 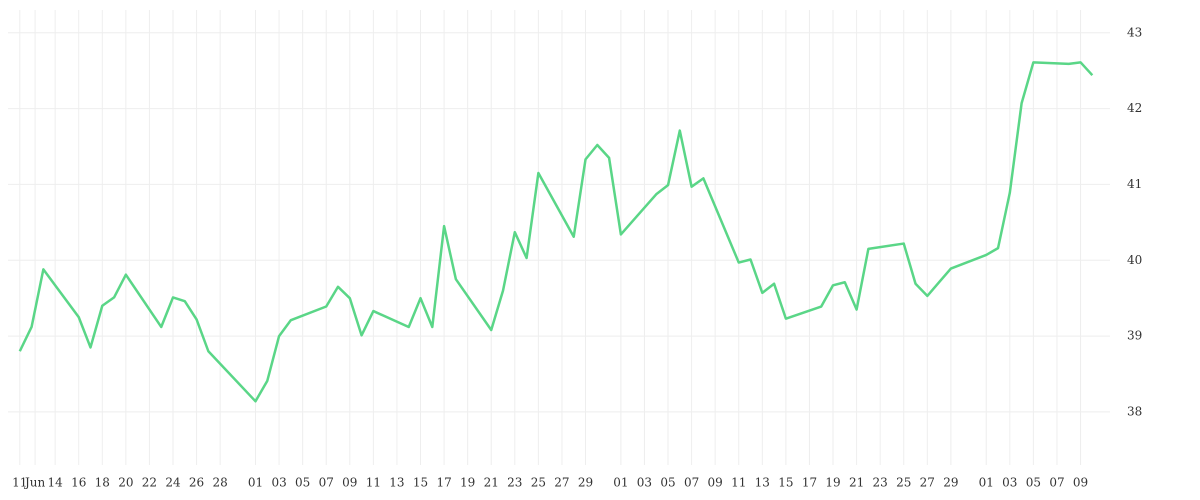 What do you see at coordinates (1134, 184) in the screenshot?
I see `y-tick-label: 41` at bounding box center [1134, 184].